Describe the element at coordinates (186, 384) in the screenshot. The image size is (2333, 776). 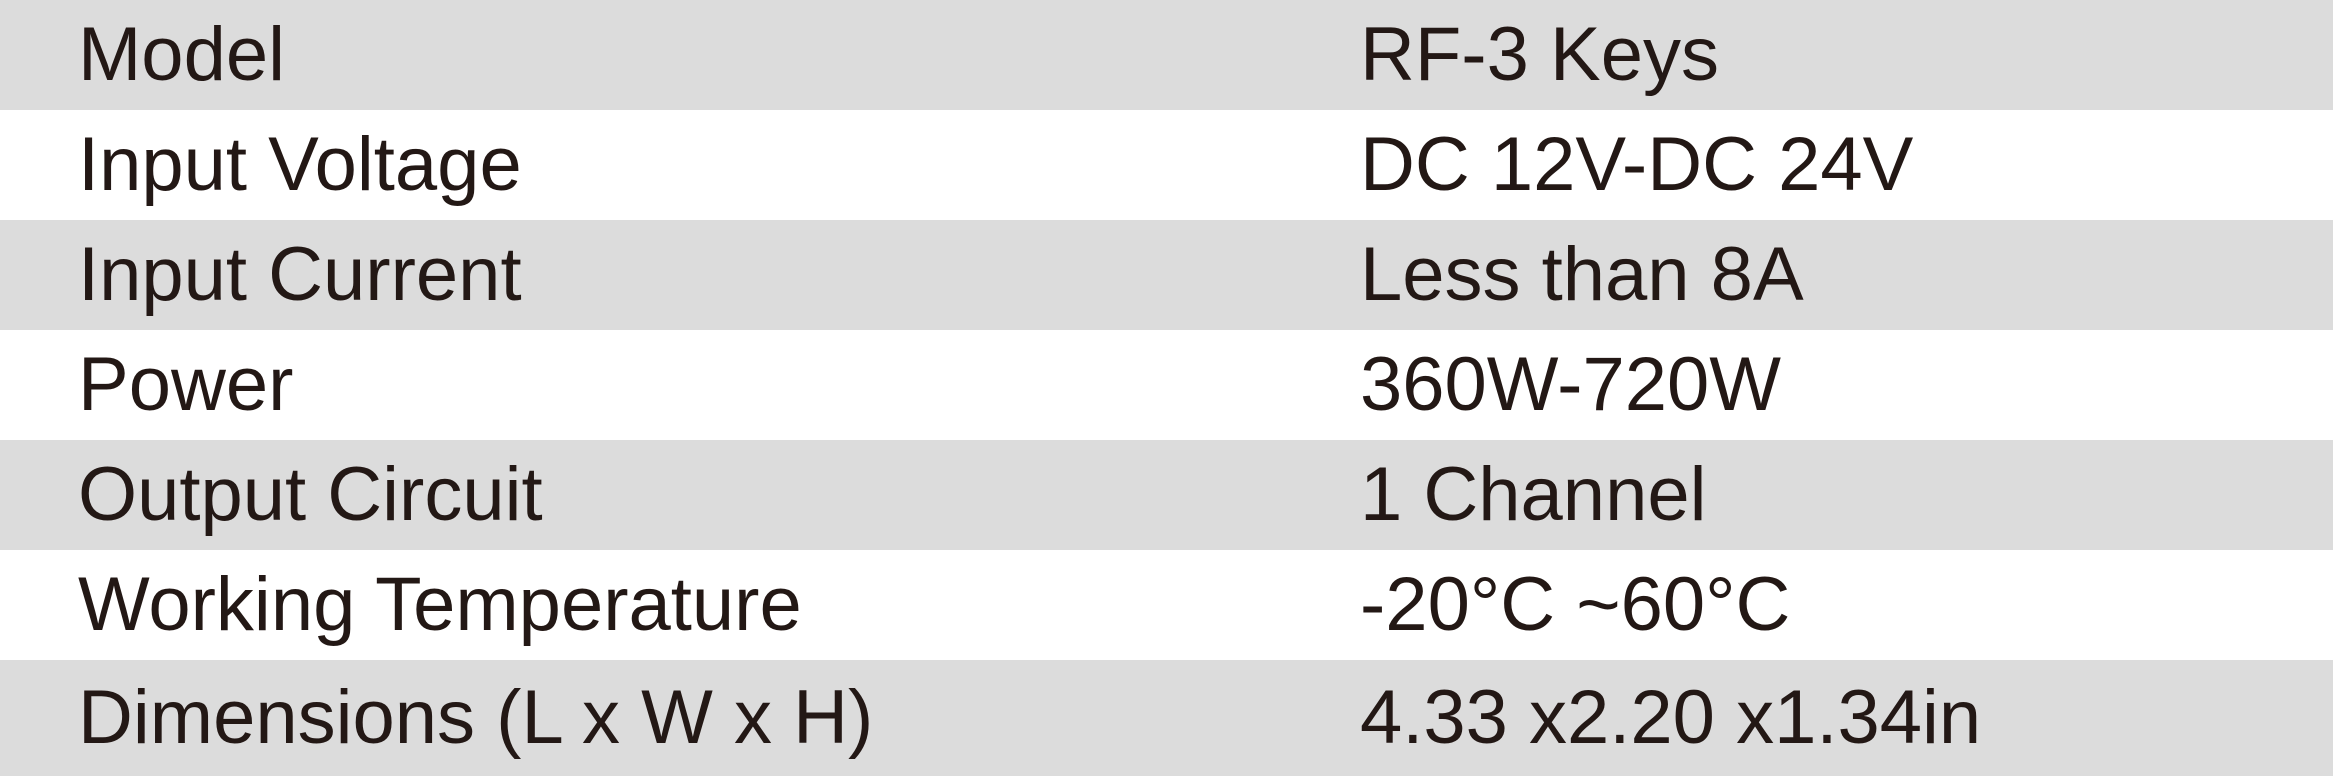
I see `spec-label: Power` at that location.